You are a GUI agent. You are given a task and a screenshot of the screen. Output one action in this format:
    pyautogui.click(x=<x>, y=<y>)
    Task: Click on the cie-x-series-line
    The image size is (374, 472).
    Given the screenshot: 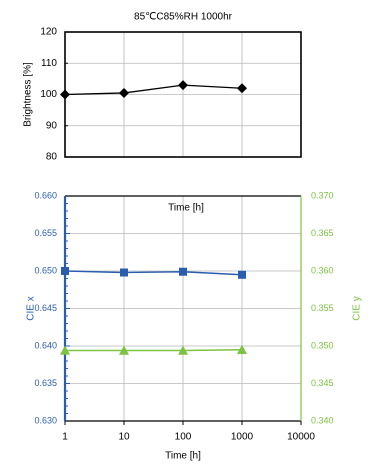 What is the action you would take?
    pyautogui.click(x=153, y=273)
    